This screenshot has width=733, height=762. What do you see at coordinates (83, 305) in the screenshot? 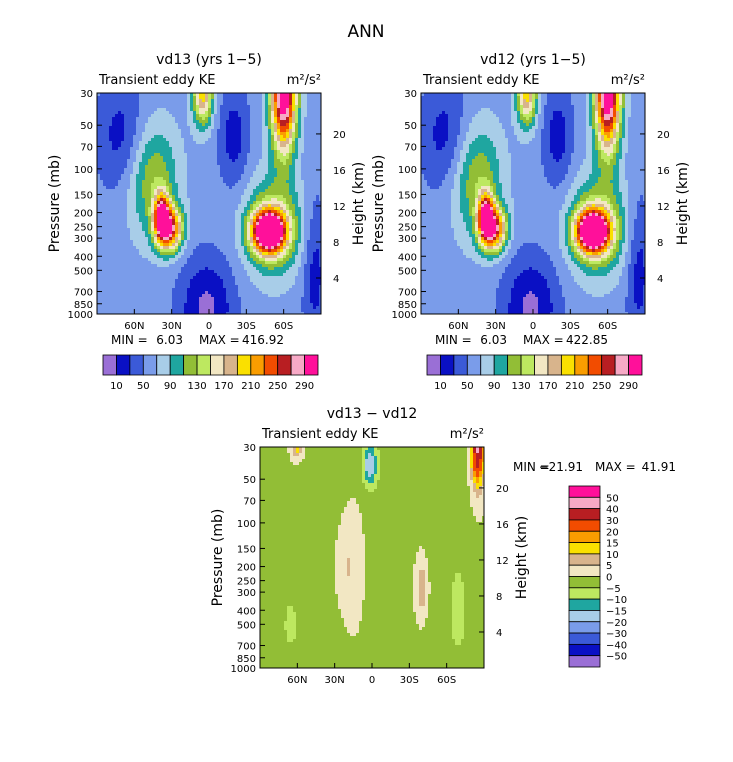
I see `pressure-tick-label: 850` at bounding box center [83, 305].